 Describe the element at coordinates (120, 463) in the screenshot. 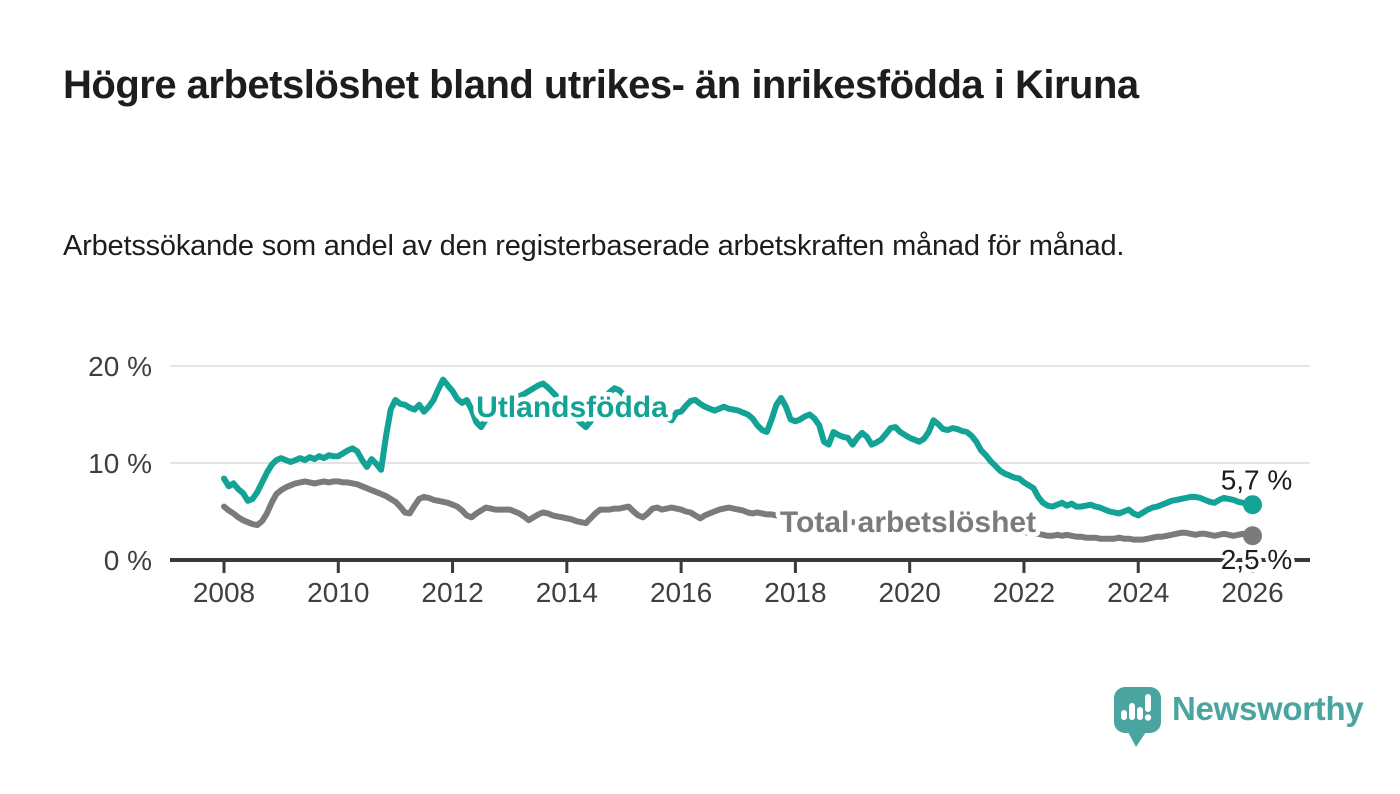

I see `y-tick-label: 10 %` at that location.